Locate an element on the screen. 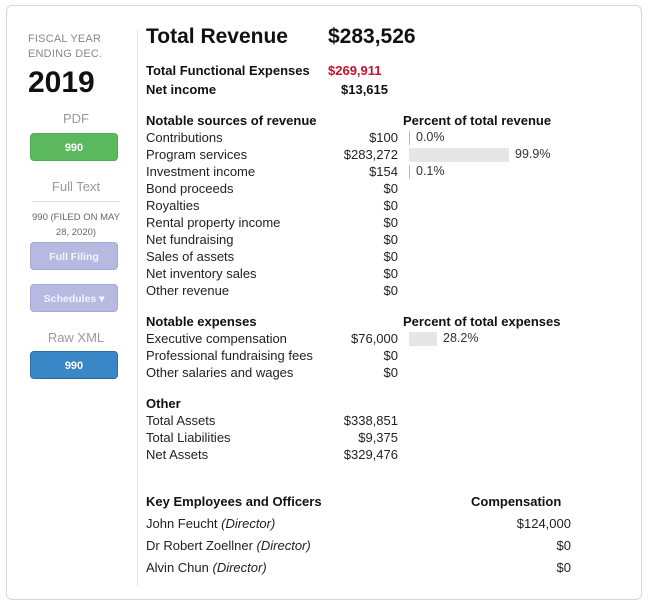 This screenshot has width=650, height=607. other-row-value: $338,851 is located at coordinates (370, 420).